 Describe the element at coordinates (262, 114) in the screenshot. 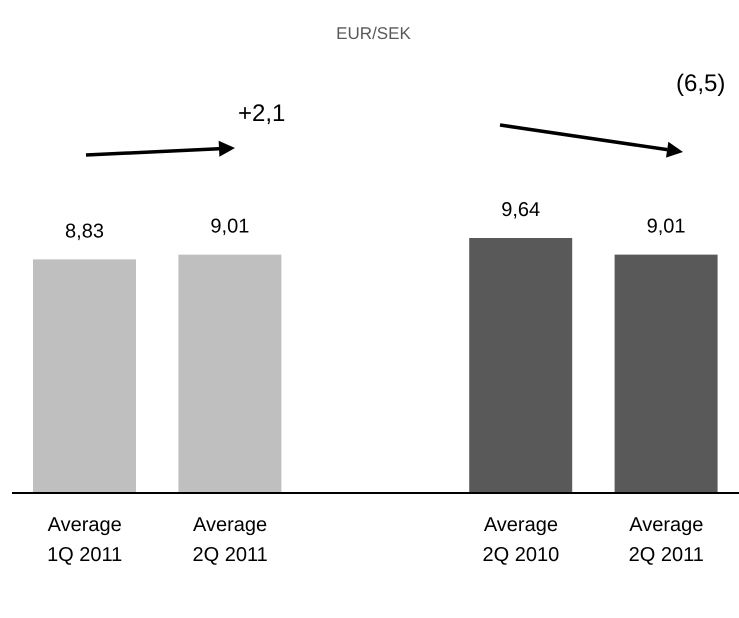

I see `text: +2,1` at that location.